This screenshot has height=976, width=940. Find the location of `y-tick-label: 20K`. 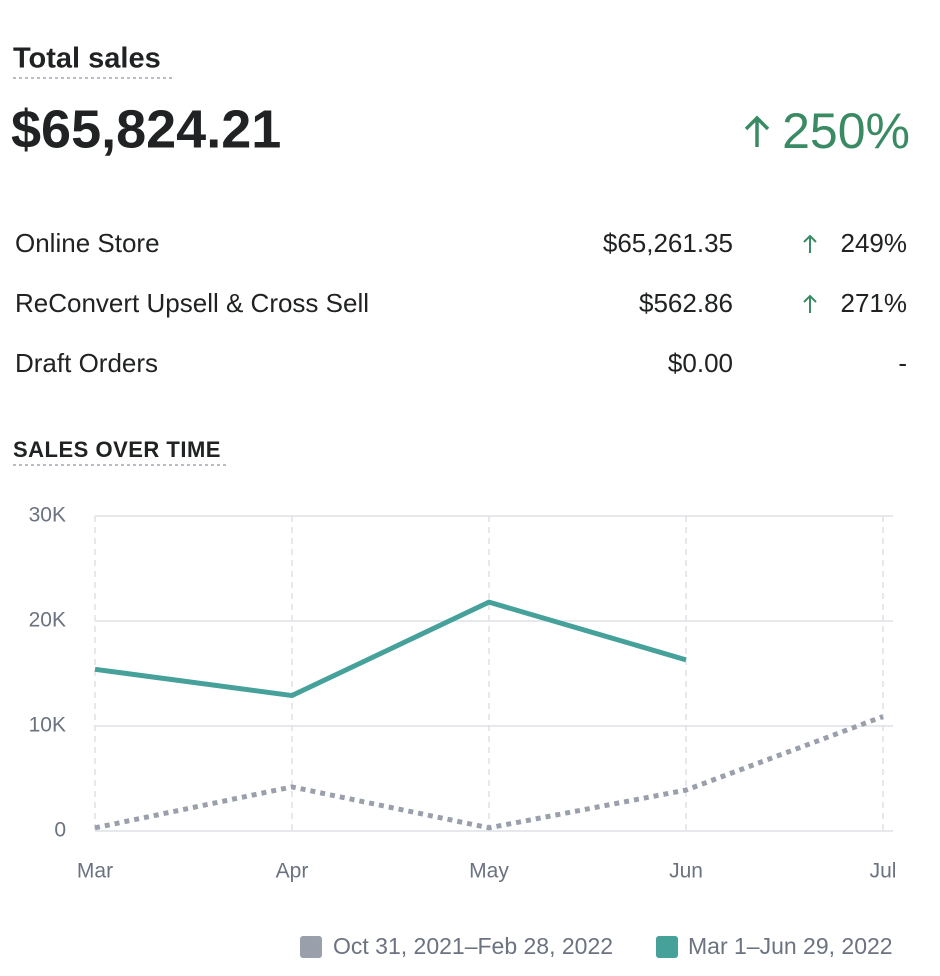

y-tick-label: 20K is located at coordinates (47, 620).